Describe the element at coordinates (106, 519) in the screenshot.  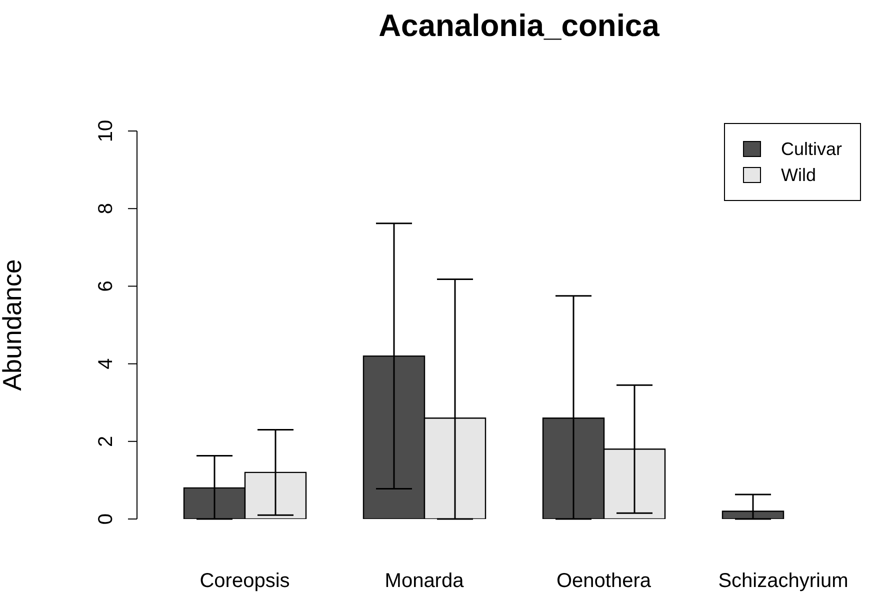
I see `y-tick-label: 0` at that location.